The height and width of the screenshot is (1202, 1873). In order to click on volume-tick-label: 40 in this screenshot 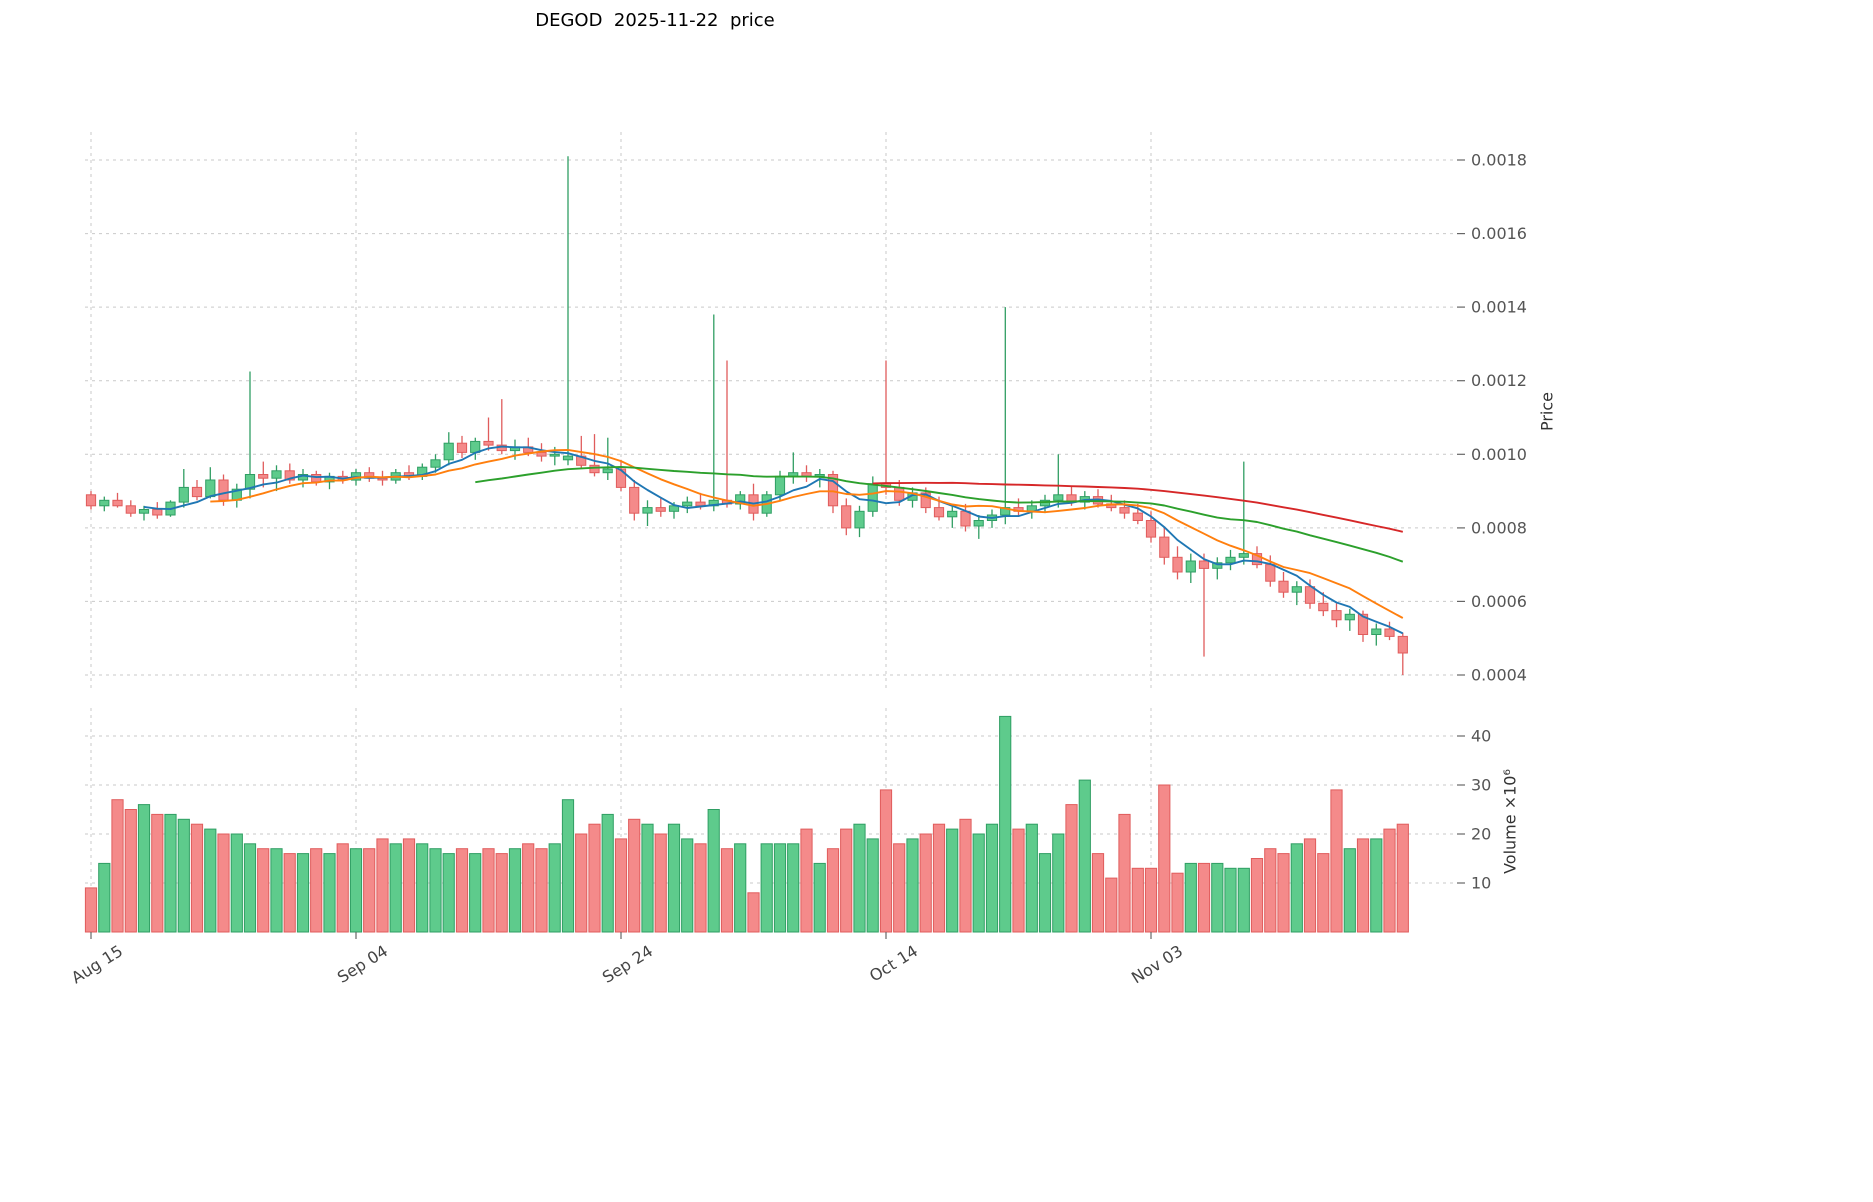, I will do `click(1481, 736)`.